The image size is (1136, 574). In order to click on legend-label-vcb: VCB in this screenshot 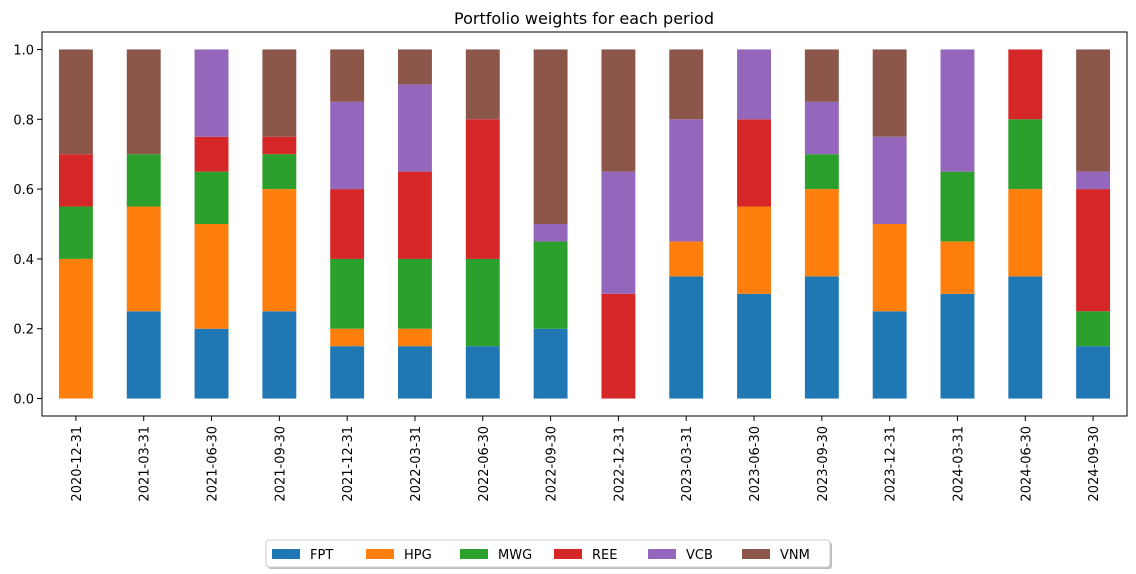, I will do `click(699, 555)`.